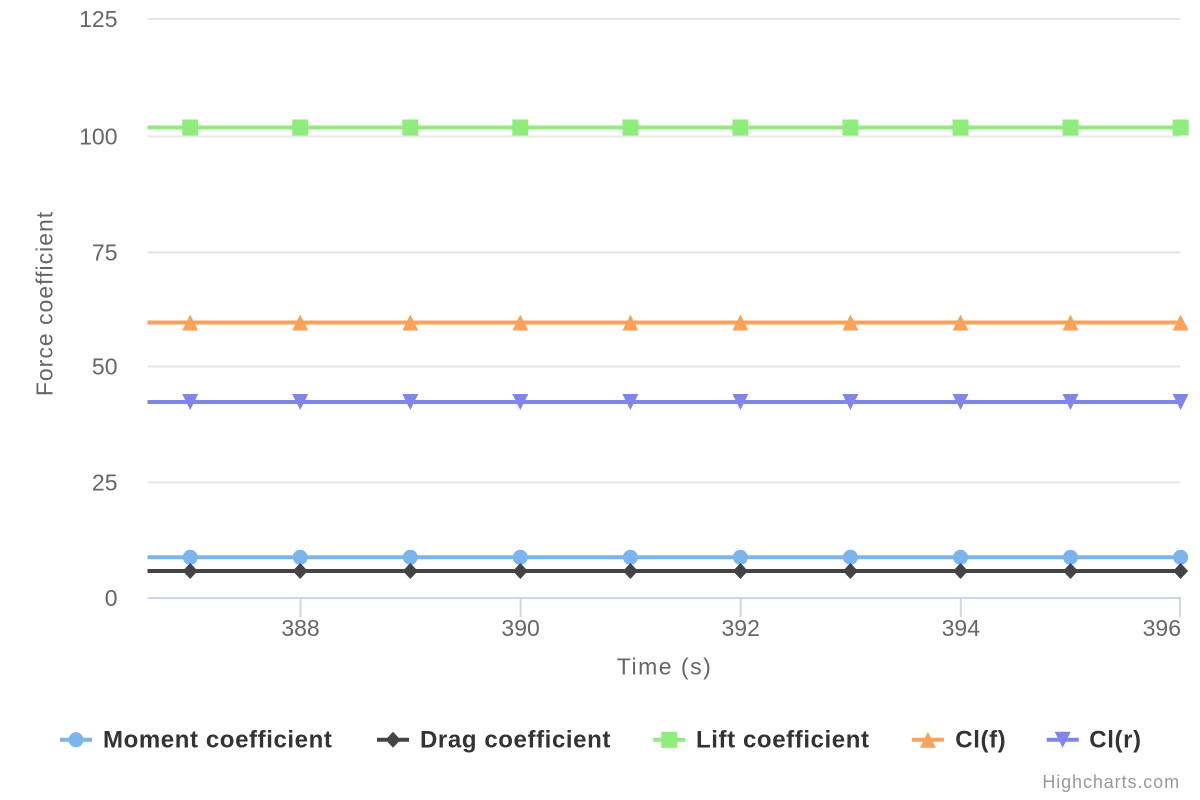 The height and width of the screenshot is (800, 1200). Describe the element at coordinates (111, 598) in the screenshot. I see `svg-text: 0` at that location.